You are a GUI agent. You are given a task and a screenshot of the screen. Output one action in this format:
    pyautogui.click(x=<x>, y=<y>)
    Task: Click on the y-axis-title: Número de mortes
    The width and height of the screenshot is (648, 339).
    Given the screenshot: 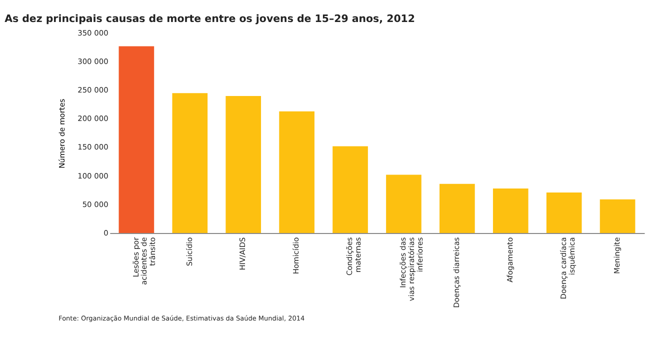 What is the action you would take?
    pyautogui.click(x=62, y=133)
    